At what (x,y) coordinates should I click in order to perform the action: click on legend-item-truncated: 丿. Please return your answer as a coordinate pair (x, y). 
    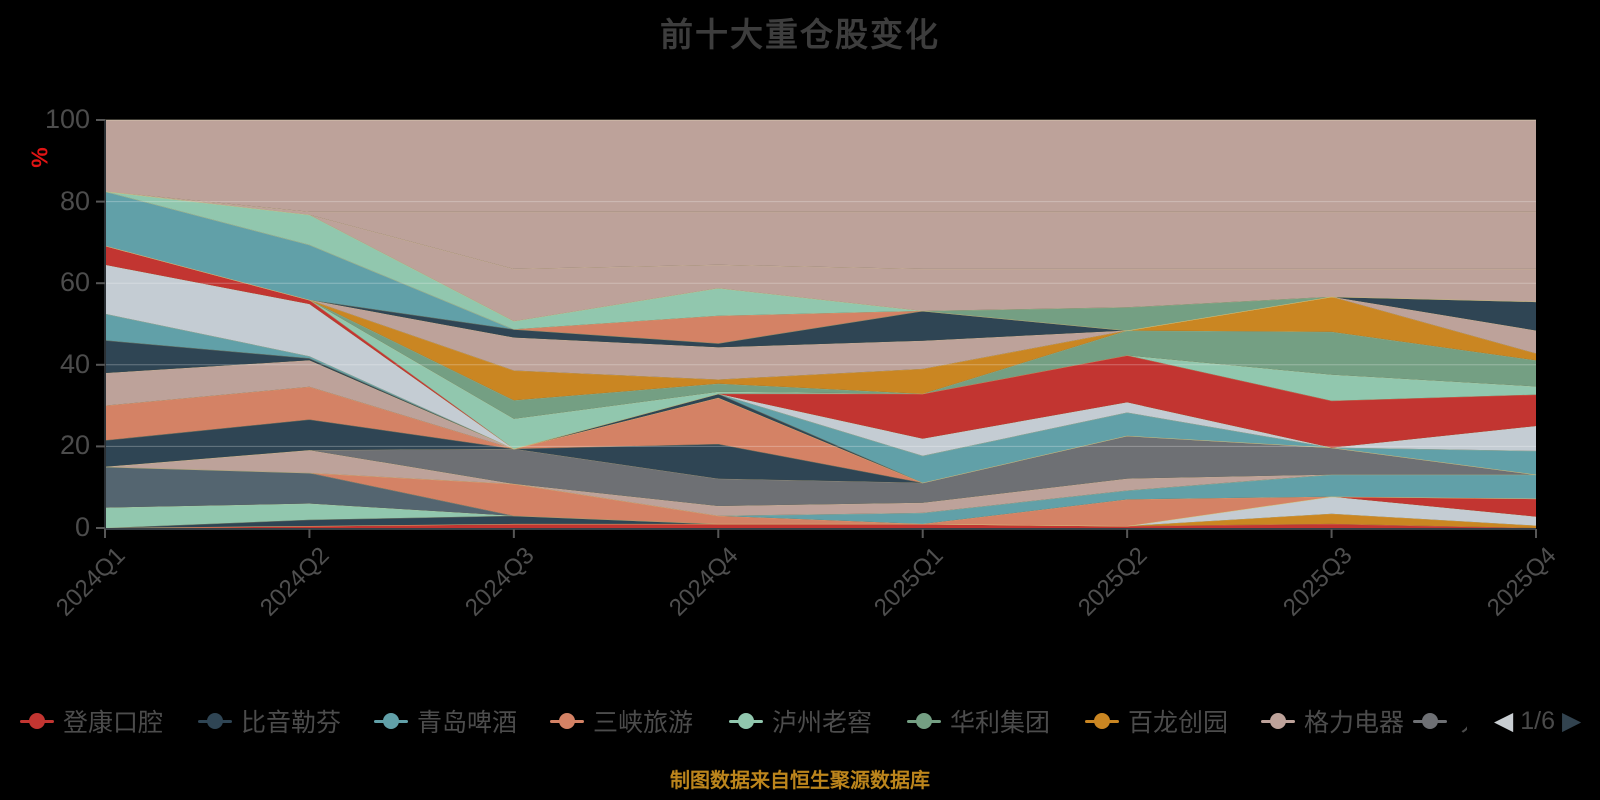
    Looking at the image, I should click on (1440, 721).